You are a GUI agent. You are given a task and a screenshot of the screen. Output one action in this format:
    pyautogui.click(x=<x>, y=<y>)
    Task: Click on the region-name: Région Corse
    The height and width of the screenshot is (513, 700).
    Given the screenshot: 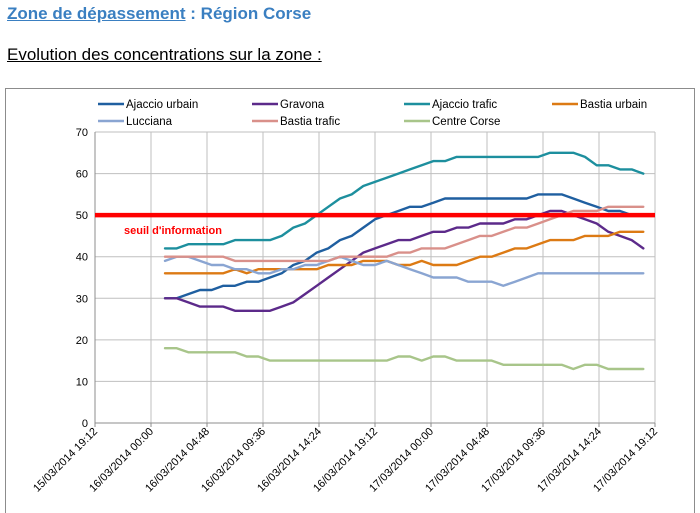 What is the action you would take?
    pyautogui.click(x=256, y=13)
    